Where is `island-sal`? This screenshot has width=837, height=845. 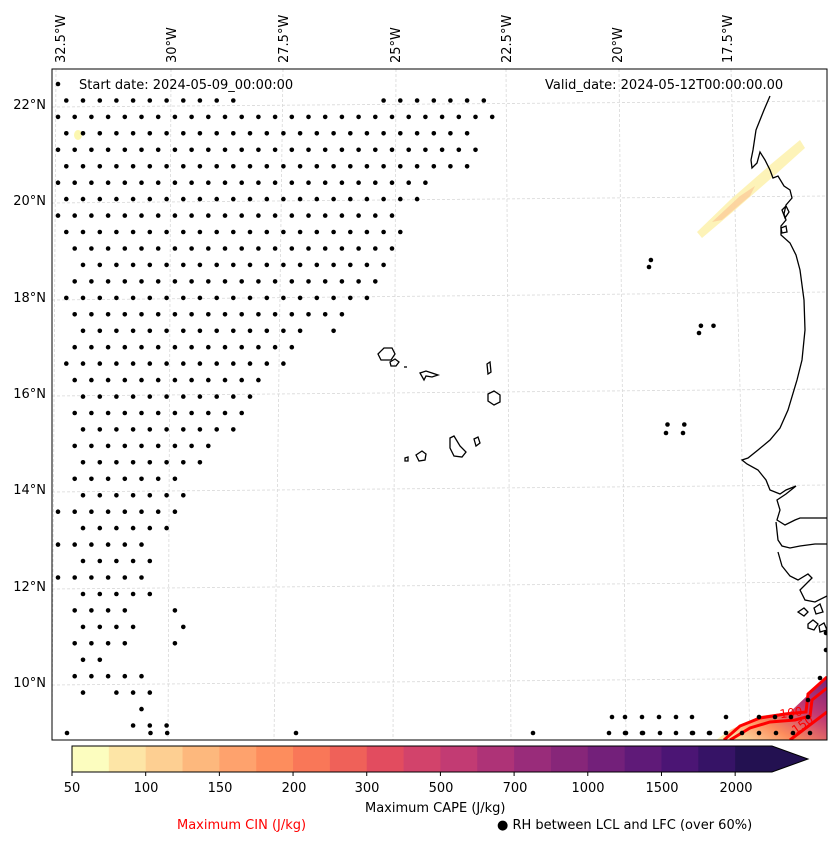
island-sal is located at coordinates (489, 368).